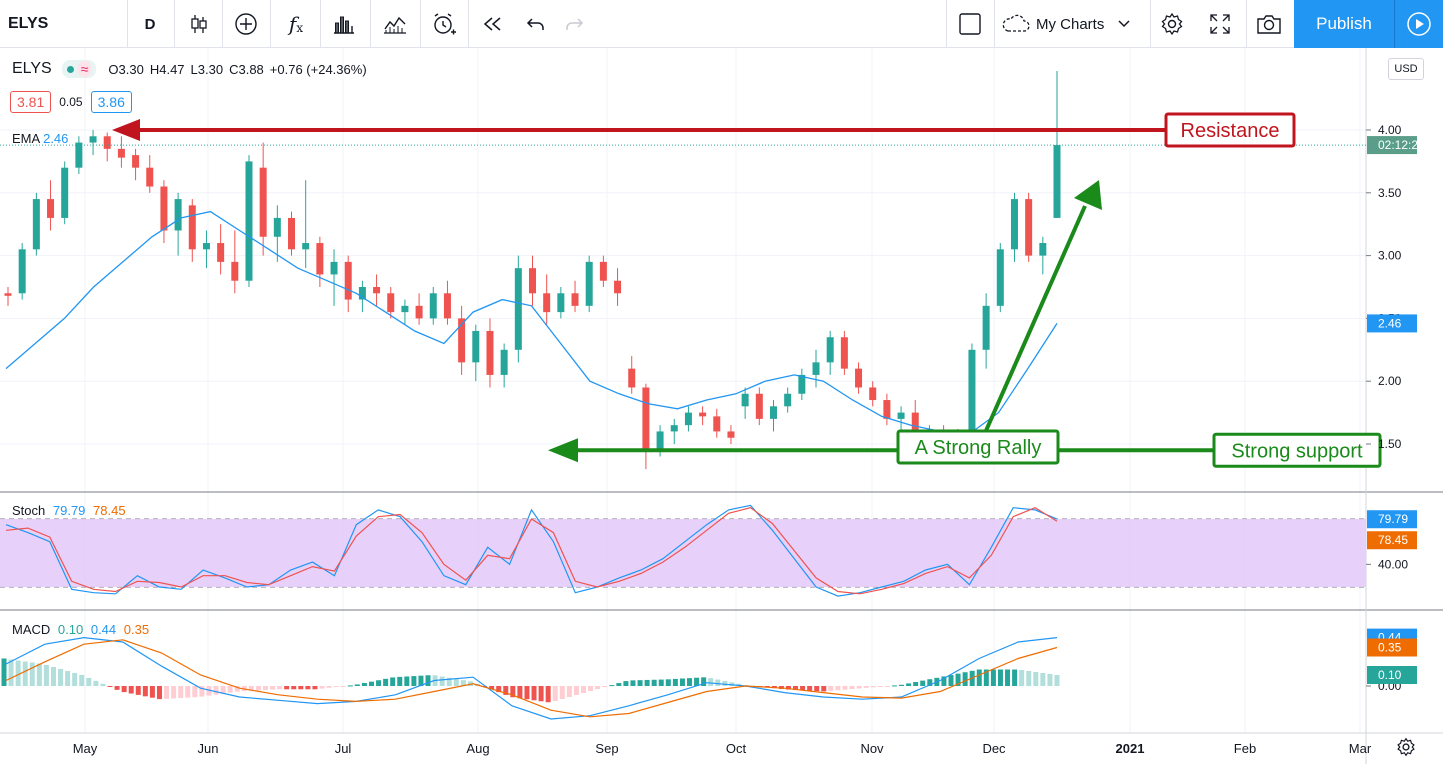  What do you see at coordinates (207, 69) in the screenshot?
I see `legend-low: L3.30` at bounding box center [207, 69].